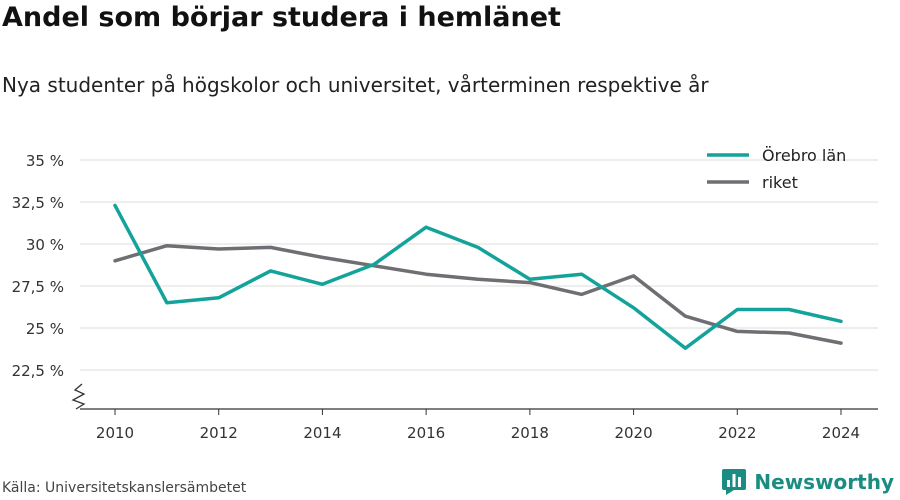 Image resolution: width=900 pixels, height=500 pixels. I want to click on y-axis-ticks: 22,5 % 25 % 27,5 % 30 % 32,5 % 35 %, so click(38, 266).